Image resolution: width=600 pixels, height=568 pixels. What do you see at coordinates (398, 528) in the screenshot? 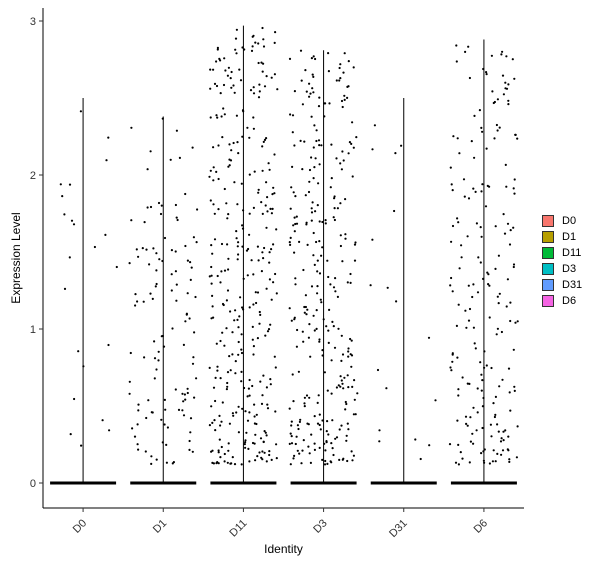
I see `x-tick-label: D31` at bounding box center [398, 528].